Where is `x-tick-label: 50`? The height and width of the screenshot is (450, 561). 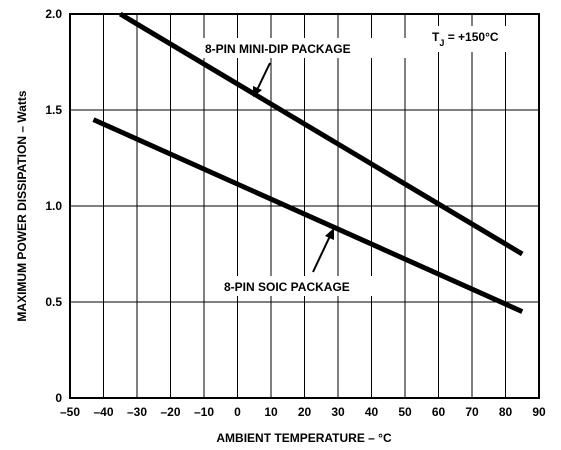
x-tick-label: 50 is located at coordinates (405, 412).